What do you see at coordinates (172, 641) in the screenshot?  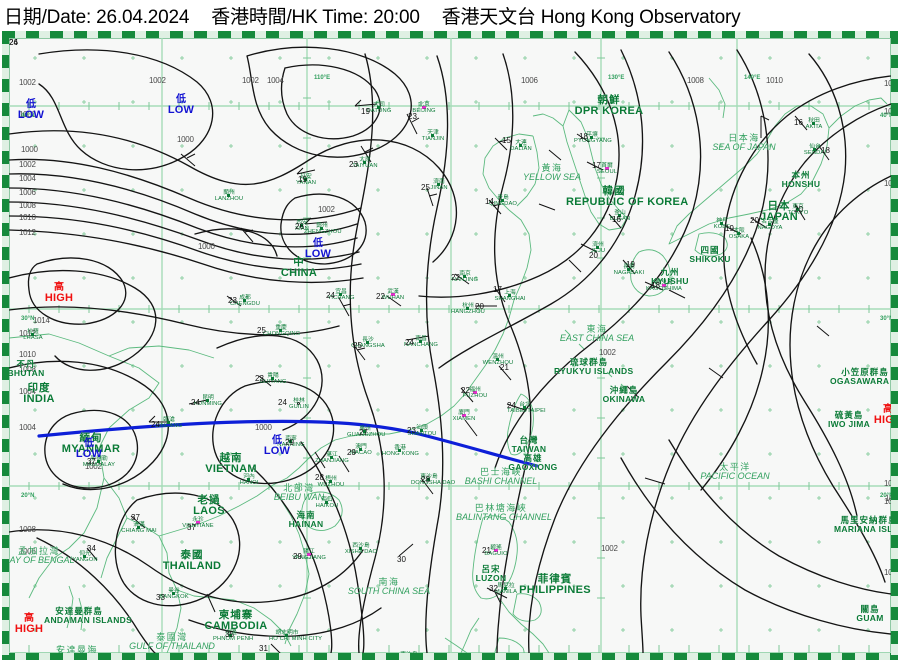 I see `sea-label: 泰國灣 GULF OF THAILAND` at bounding box center [172, 641].